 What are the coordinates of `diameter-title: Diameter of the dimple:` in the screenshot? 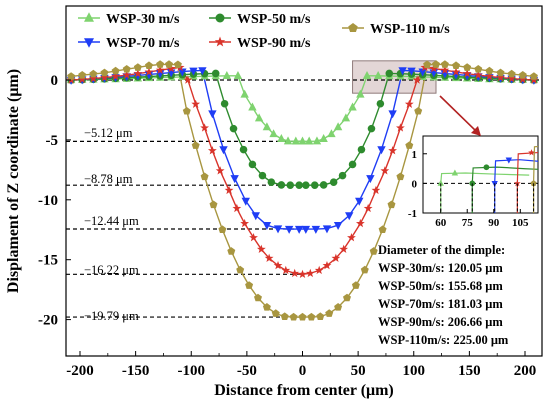 It's located at (441, 250).